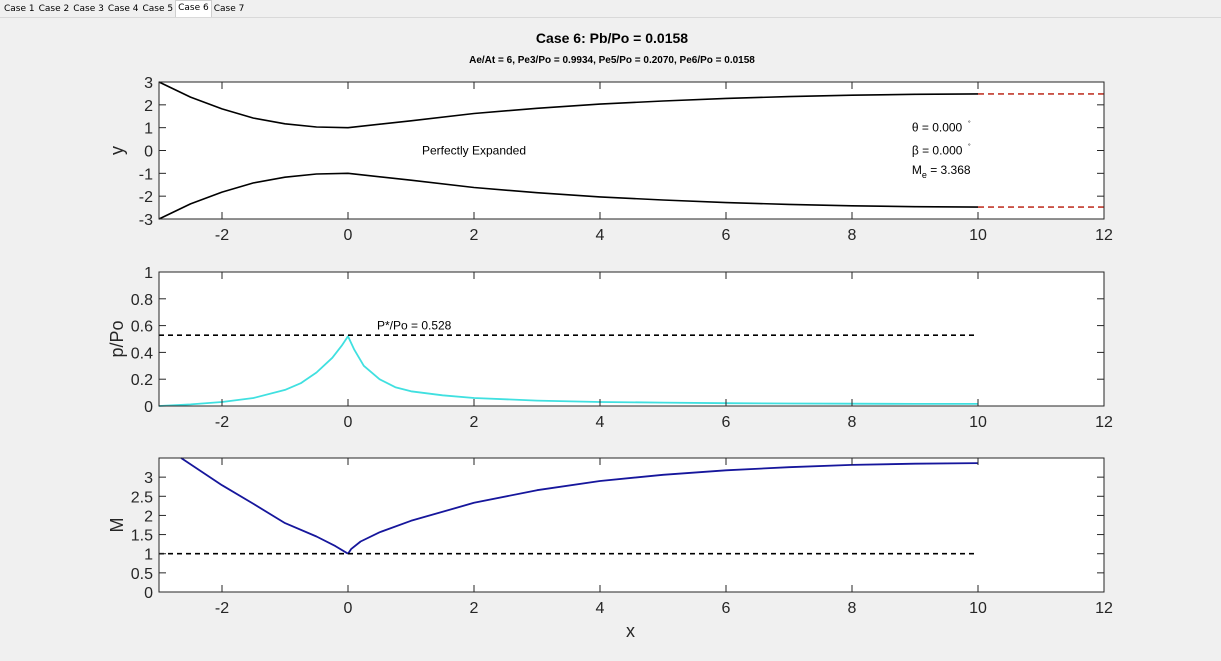 Image resolution: width=1221 pixels, height=661 pixels. Describe the element at coordinates (612, 38) in the screenshot. I see `figure-title: Case 6: Pb/Po = 0.0158` at that location.